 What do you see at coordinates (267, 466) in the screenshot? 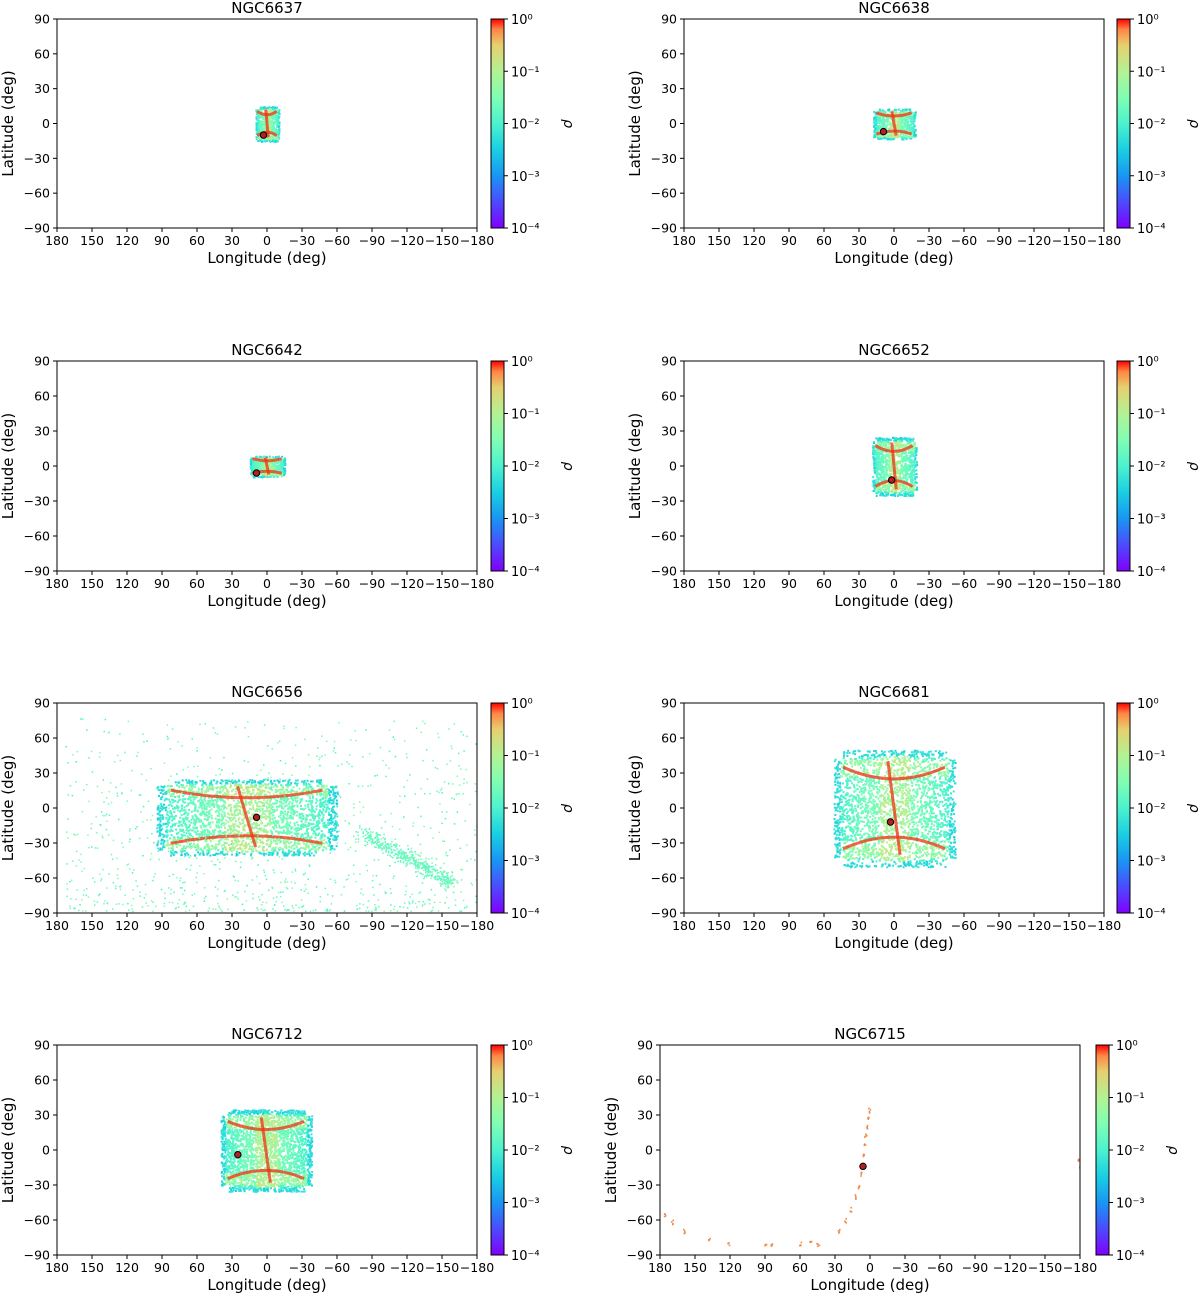
I see `density-ridge` at bounding box center [267, 466].